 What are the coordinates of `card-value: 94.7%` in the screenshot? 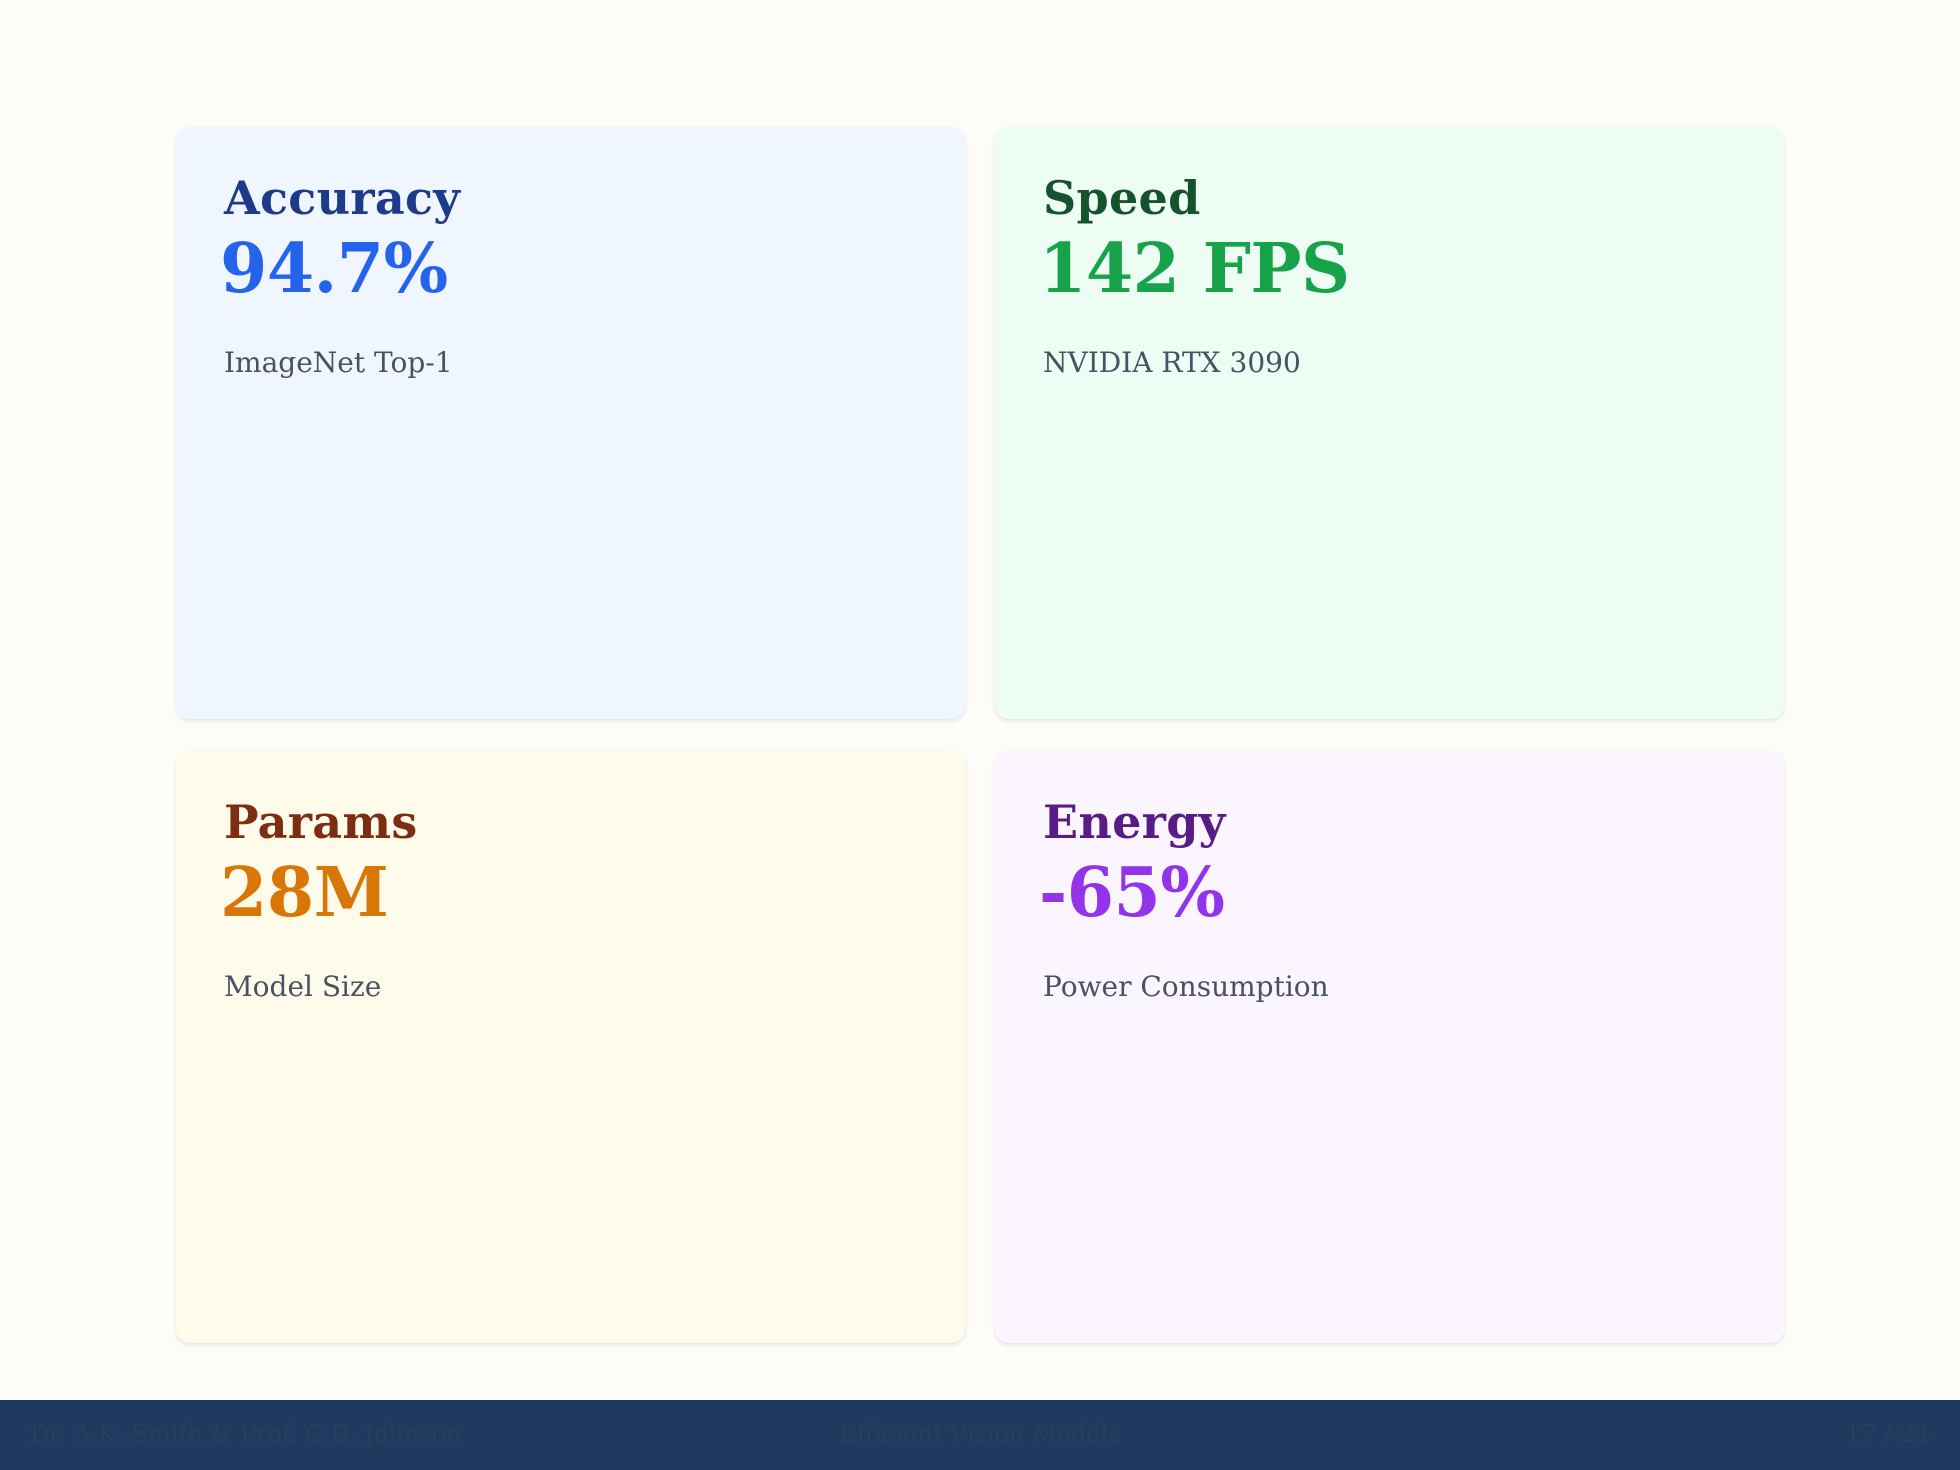 It's located at (334, 269).